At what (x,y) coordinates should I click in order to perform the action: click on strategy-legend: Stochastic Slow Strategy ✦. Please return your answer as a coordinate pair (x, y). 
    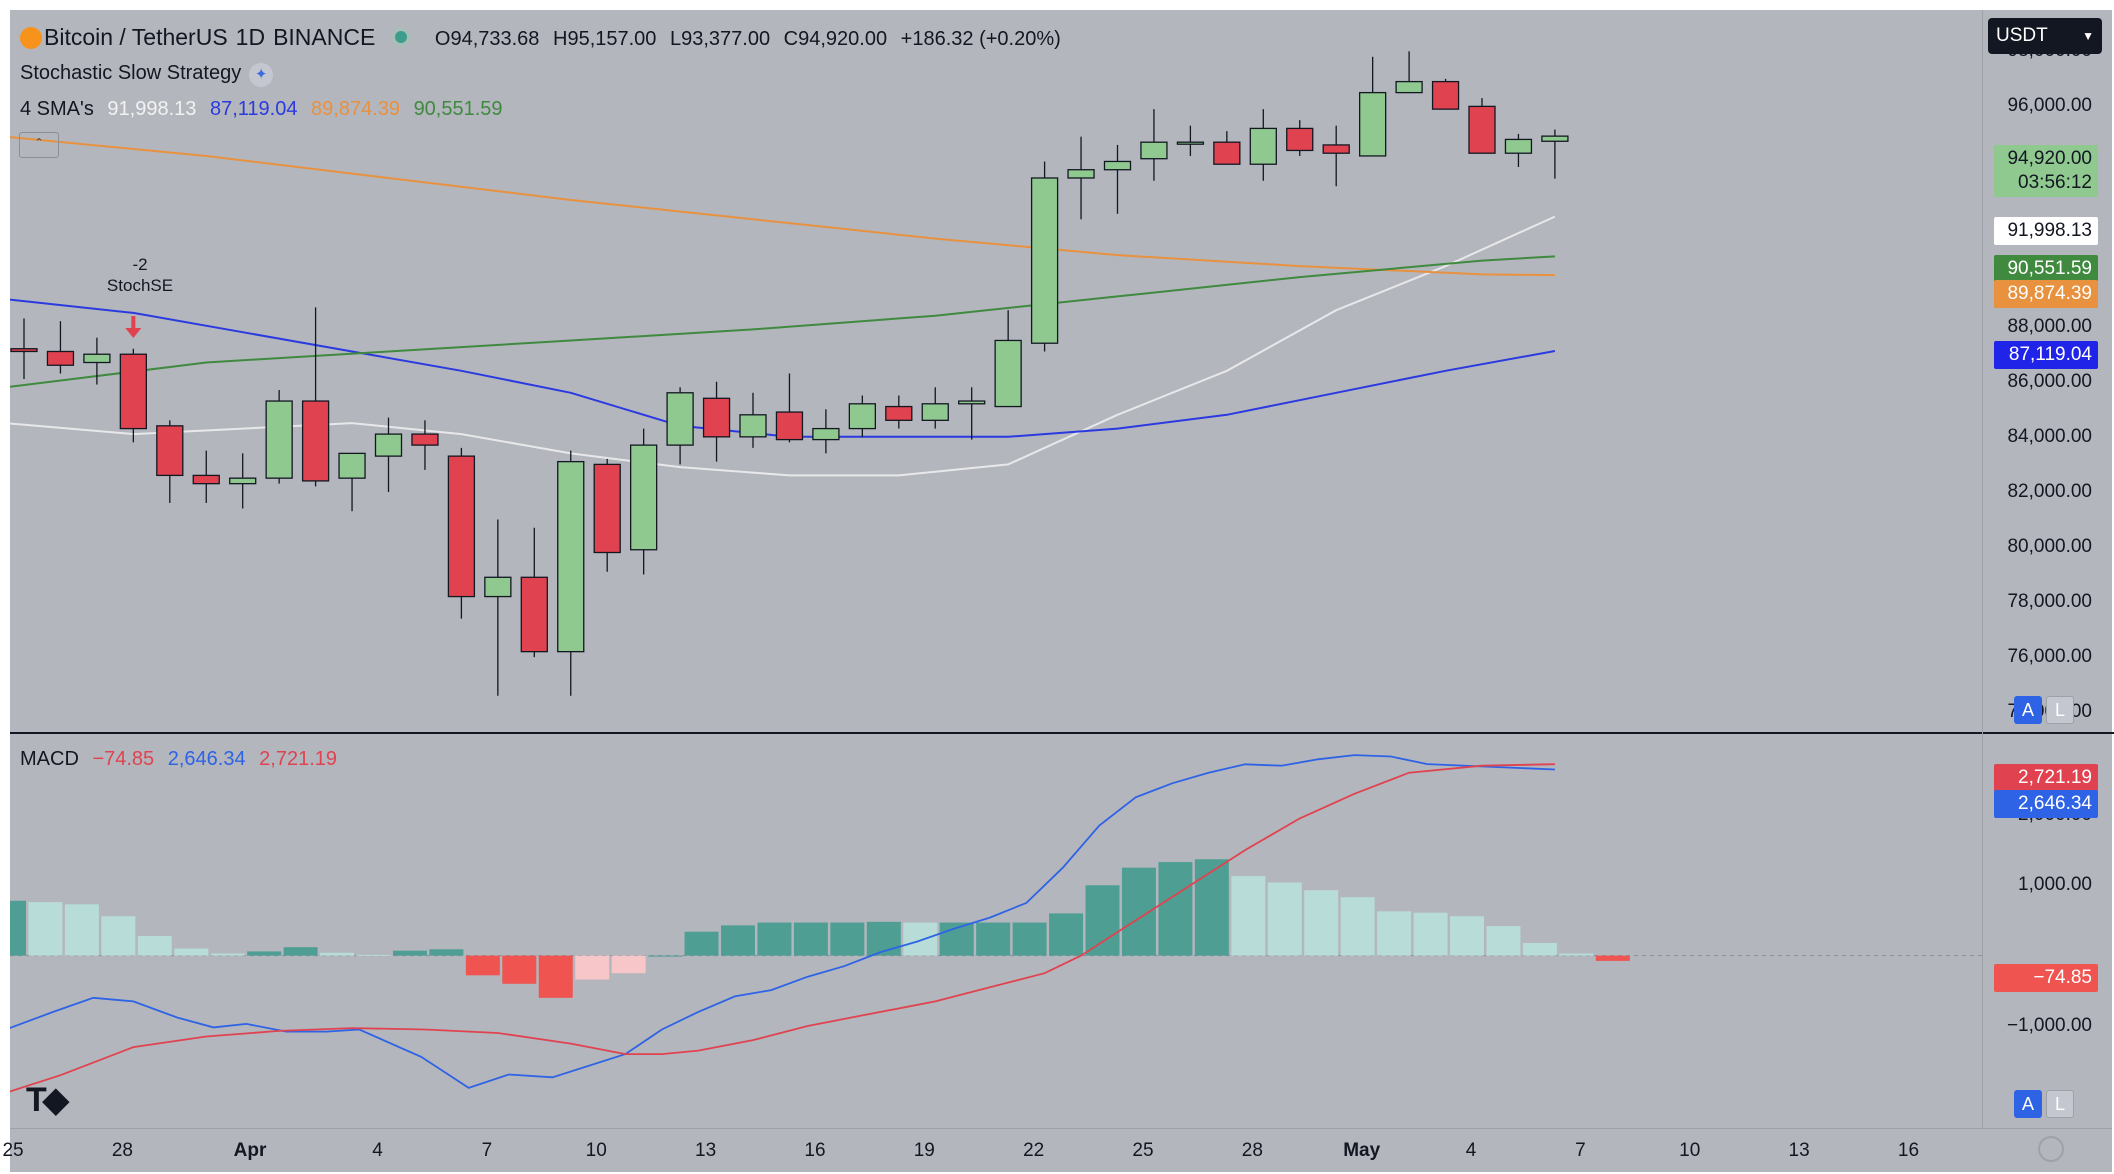
    Looking at the image, I should click on (150, 74).